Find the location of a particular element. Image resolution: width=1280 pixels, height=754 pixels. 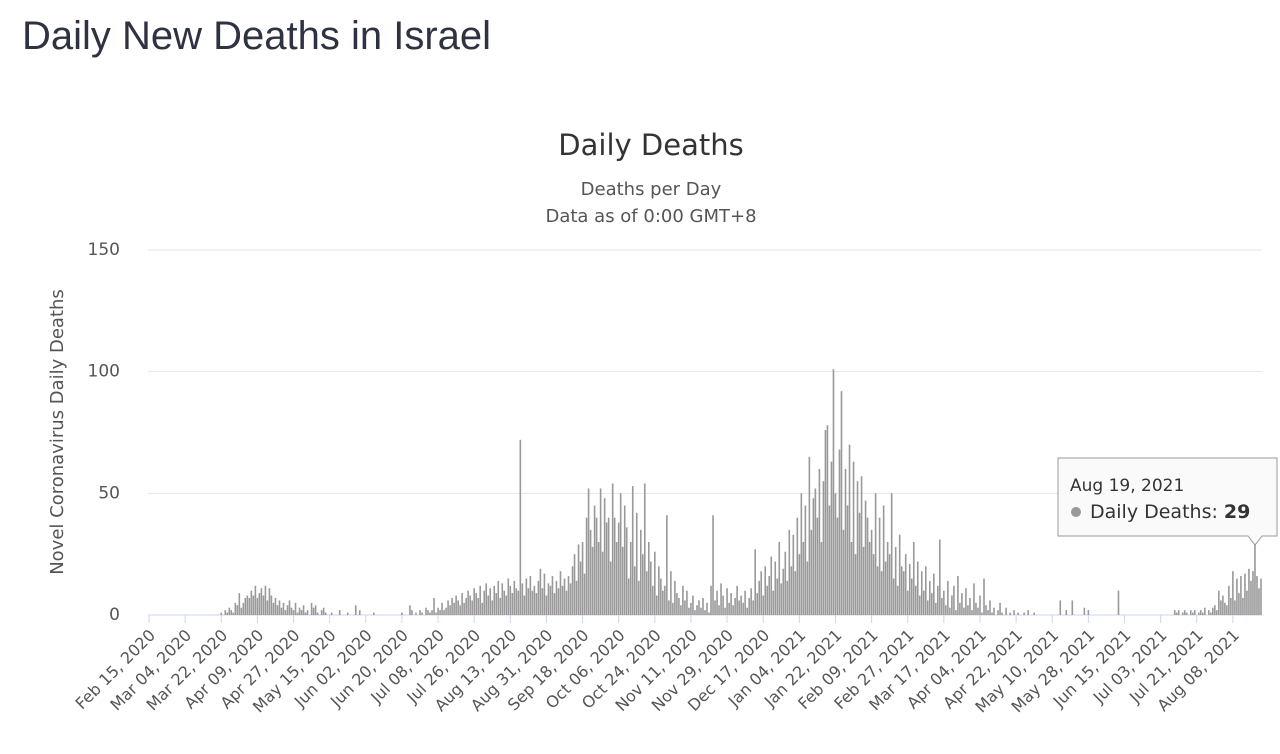

chart-subtitle: Deaths per Day is located at coordinates (651, 189).